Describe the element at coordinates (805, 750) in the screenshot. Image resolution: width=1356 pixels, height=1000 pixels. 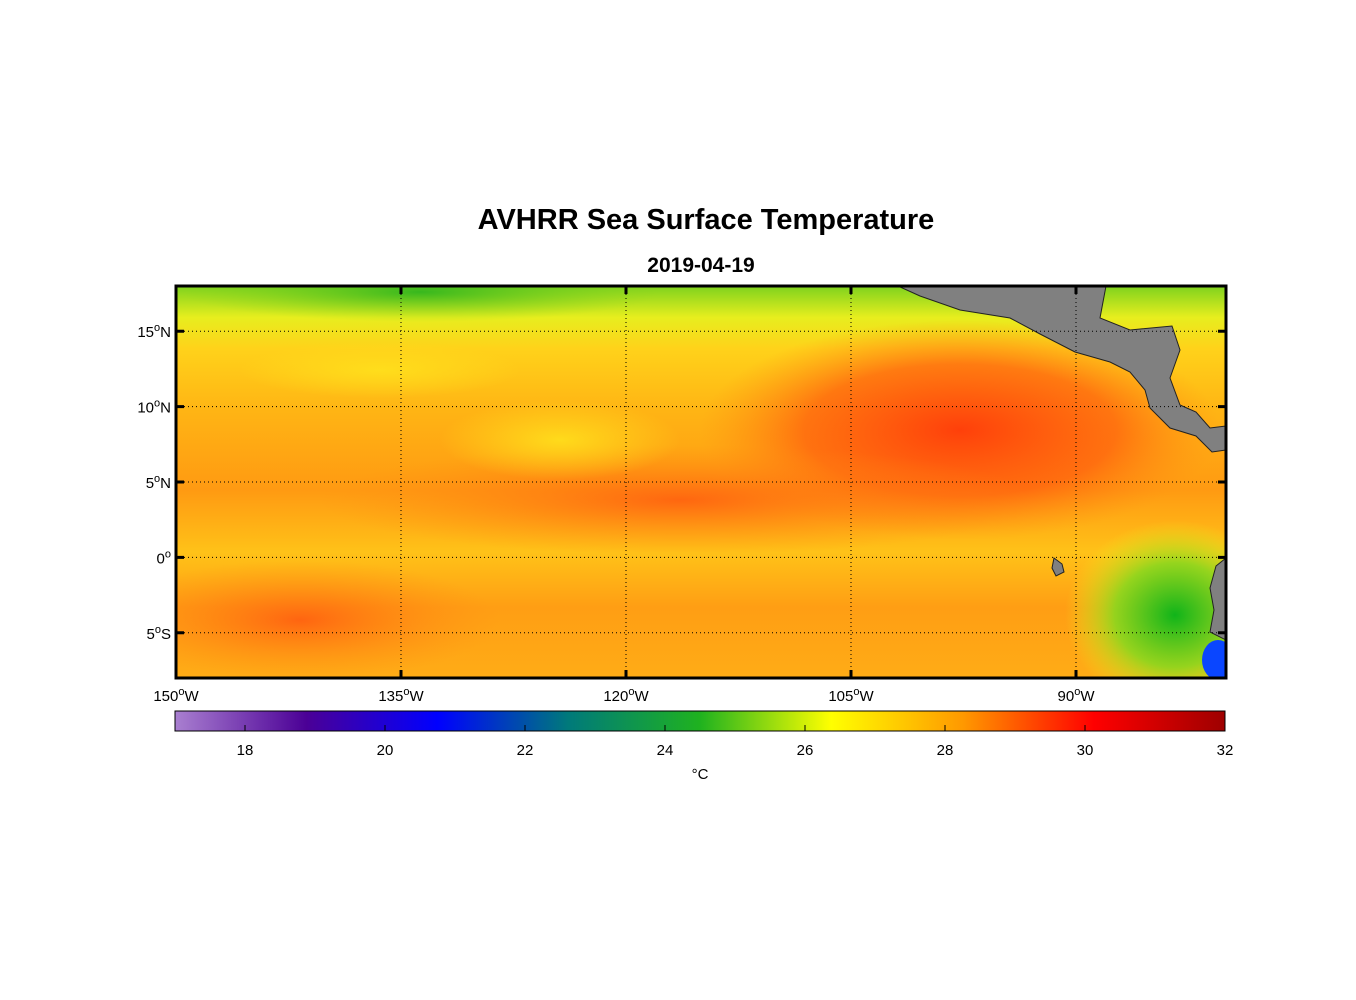
I see `colorbar-tick-label: 26` at that location.